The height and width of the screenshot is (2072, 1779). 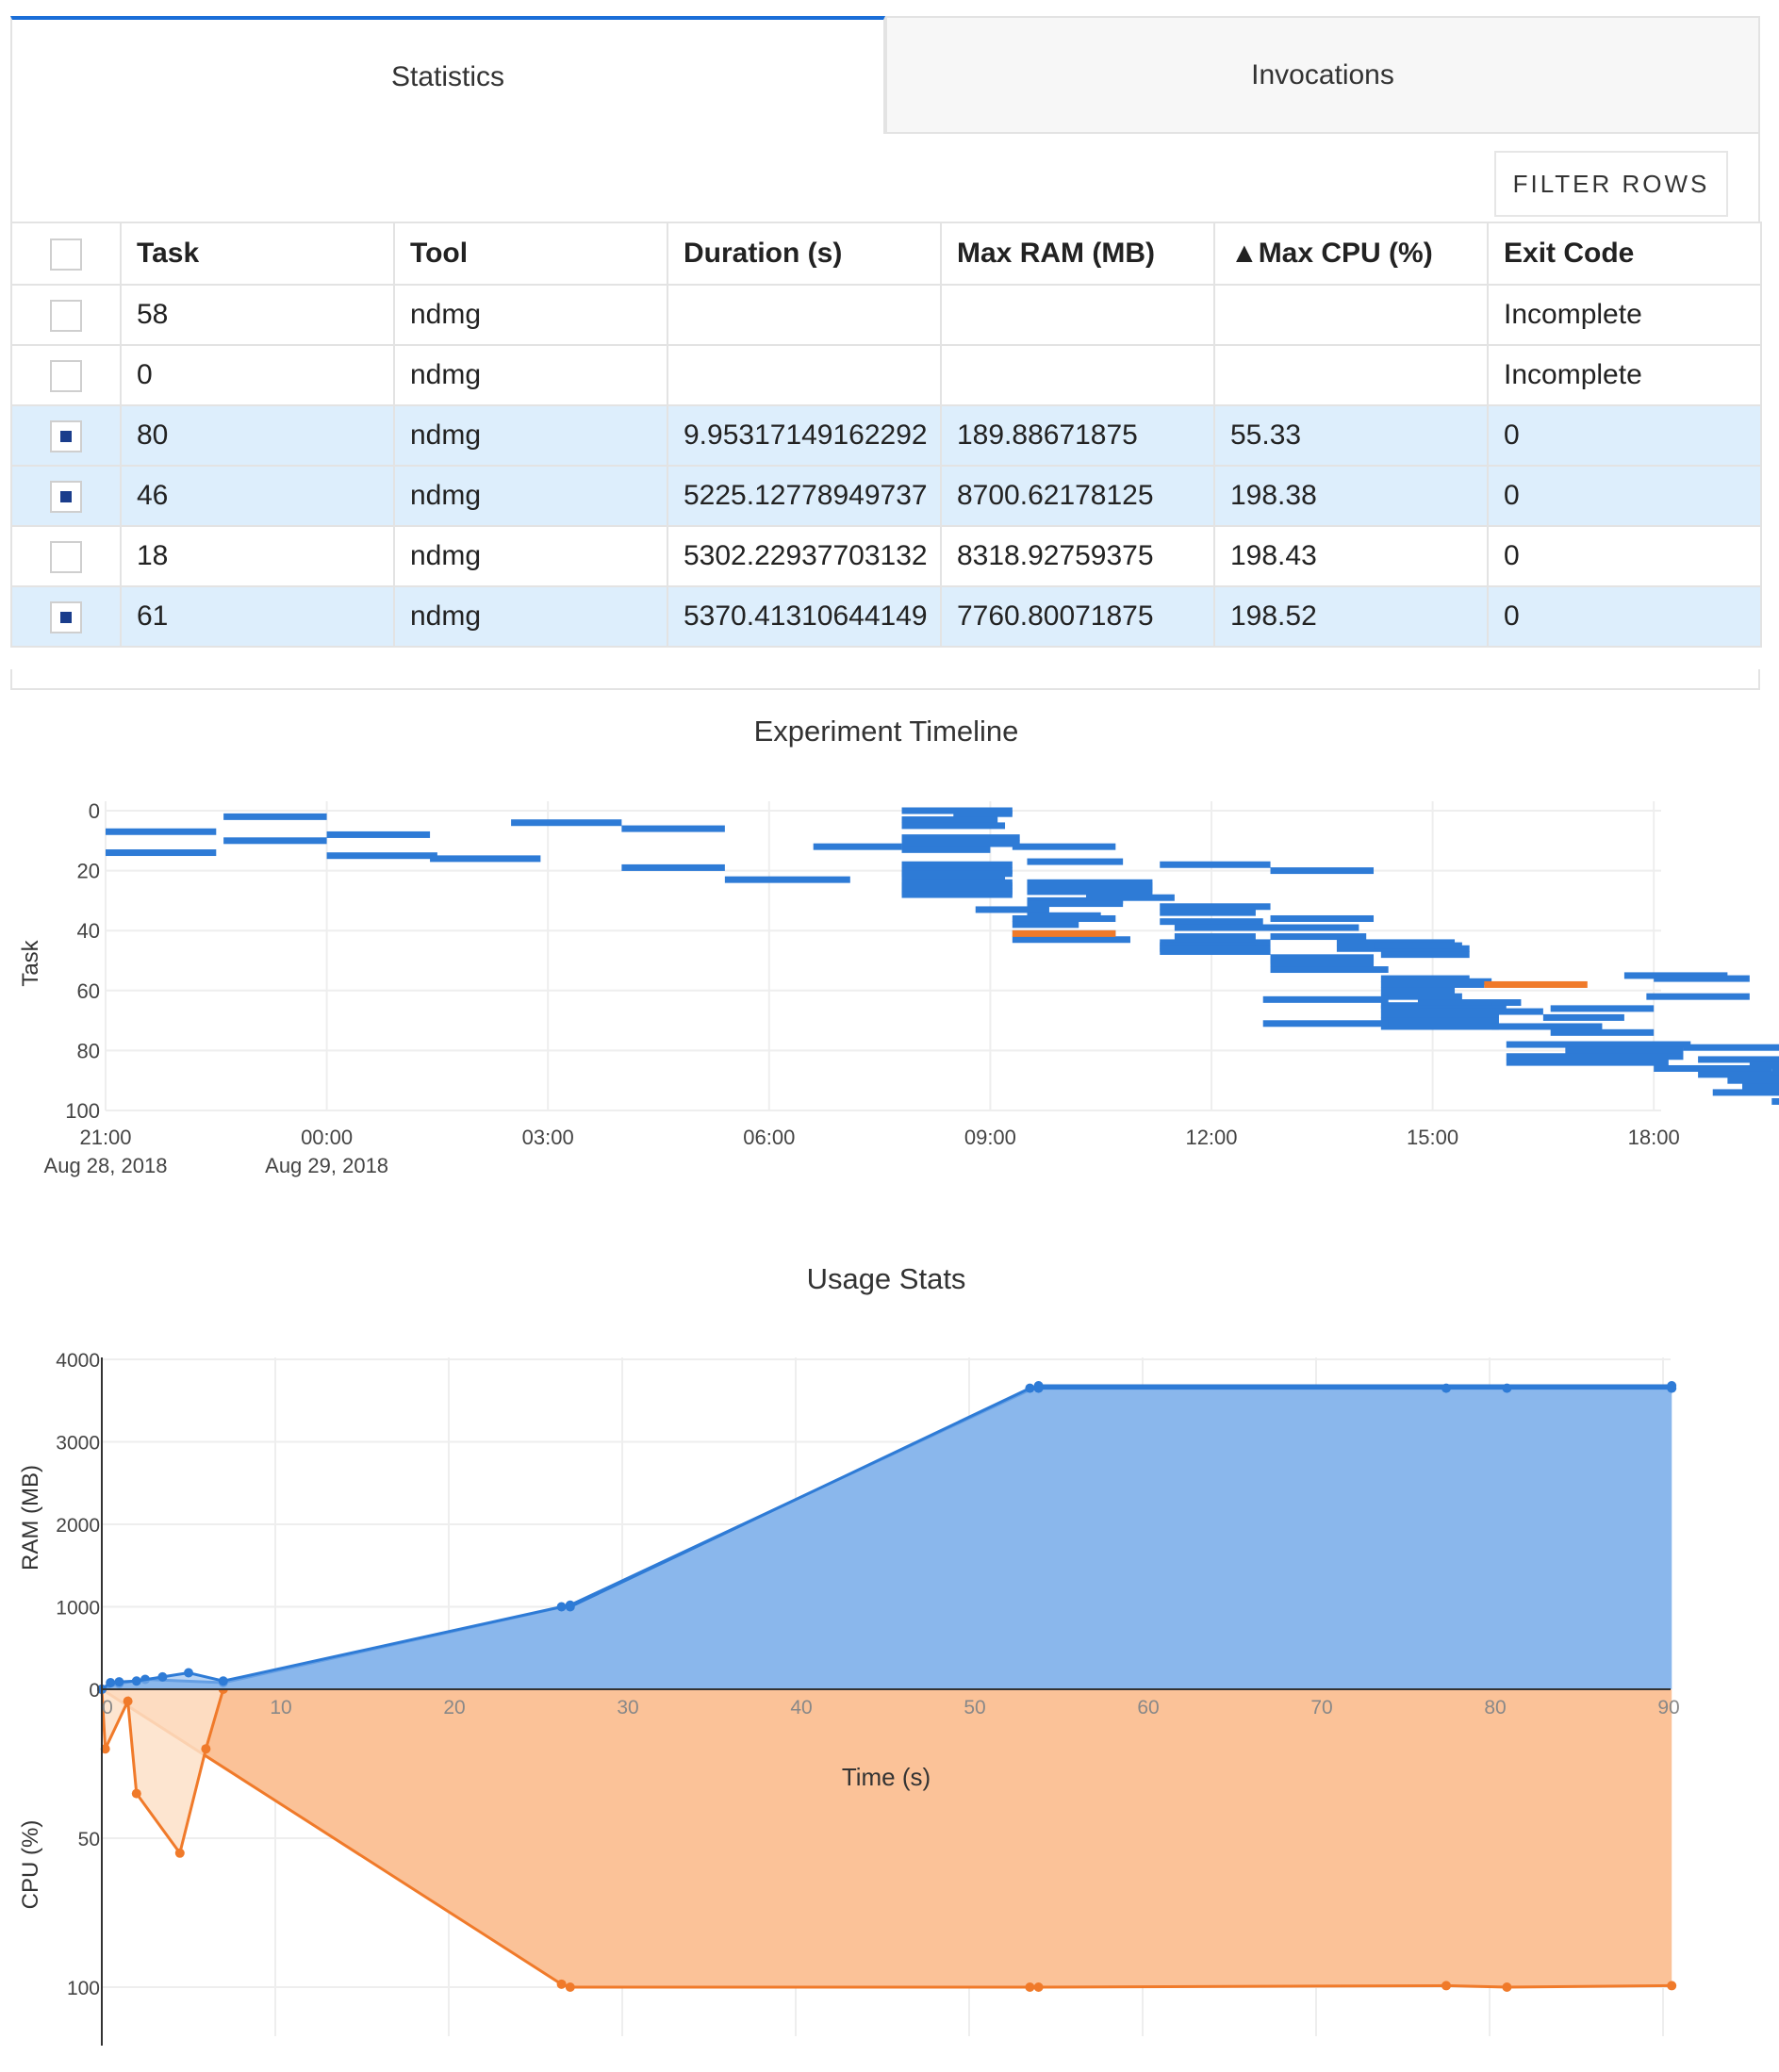 What do you see at coordinates (1077, 254) in the screenshot?
I see `column-header-max-ram: Max RAM (MB)` at bounding box center [1077, 254].